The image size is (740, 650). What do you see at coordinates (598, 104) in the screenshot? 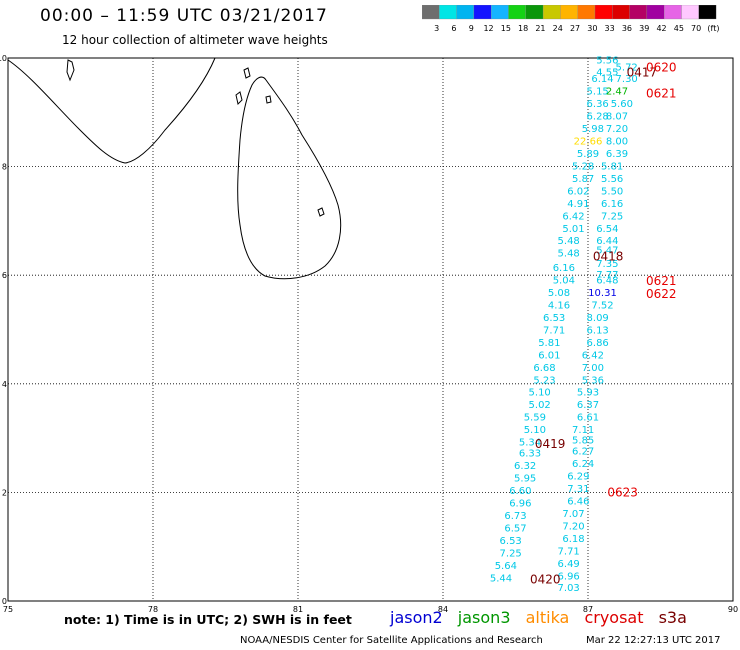
I see `swh-value: 6.36` at bounding box center [598, 104].